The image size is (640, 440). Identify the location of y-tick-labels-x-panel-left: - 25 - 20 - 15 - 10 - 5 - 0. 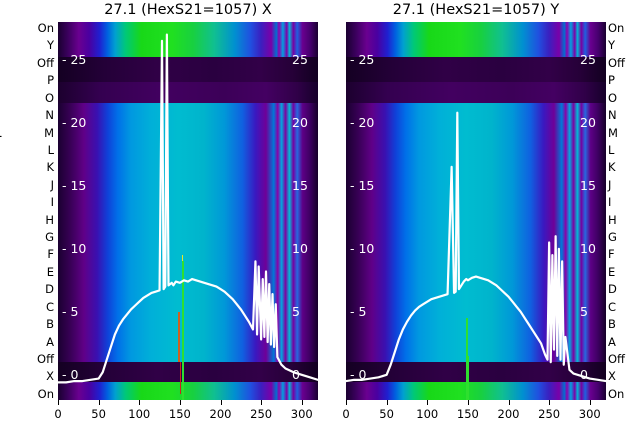
(85, 211).